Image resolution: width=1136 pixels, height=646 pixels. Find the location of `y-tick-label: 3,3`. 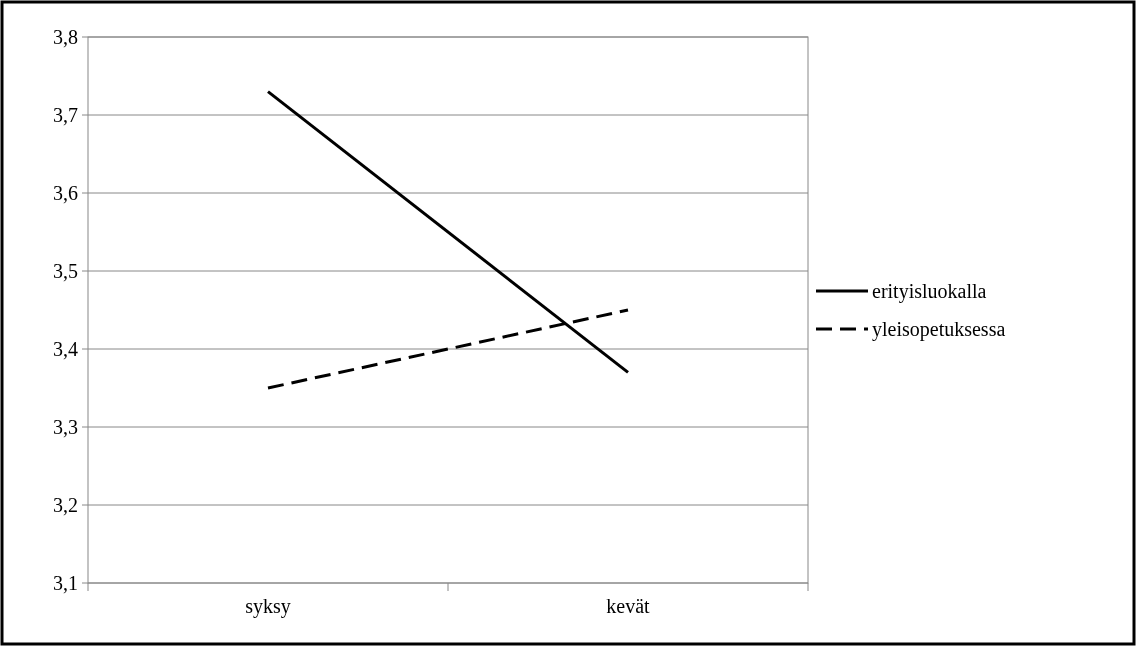

y-tick-label: 3,3 is located at coordinates (65, 427).